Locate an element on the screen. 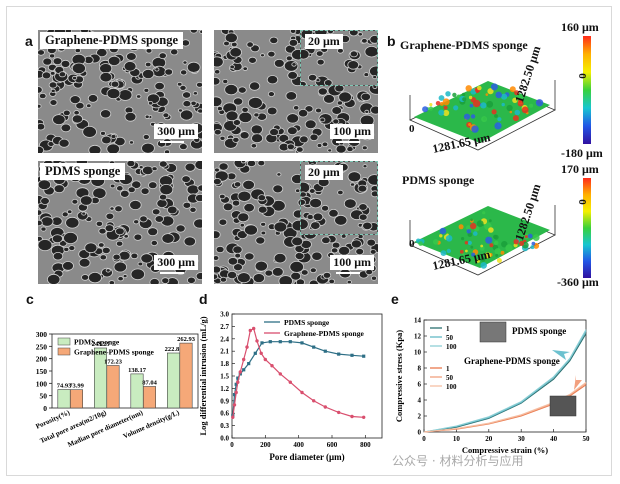 The width and height of the screenshot is (620, 484). scale-bar is located at coordinates (348, 142).